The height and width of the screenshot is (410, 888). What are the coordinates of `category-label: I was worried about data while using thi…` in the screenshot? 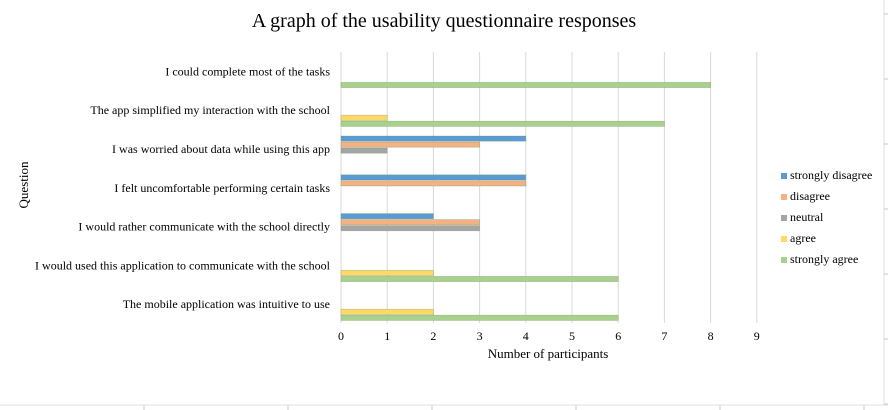 It's located at (221, 149).